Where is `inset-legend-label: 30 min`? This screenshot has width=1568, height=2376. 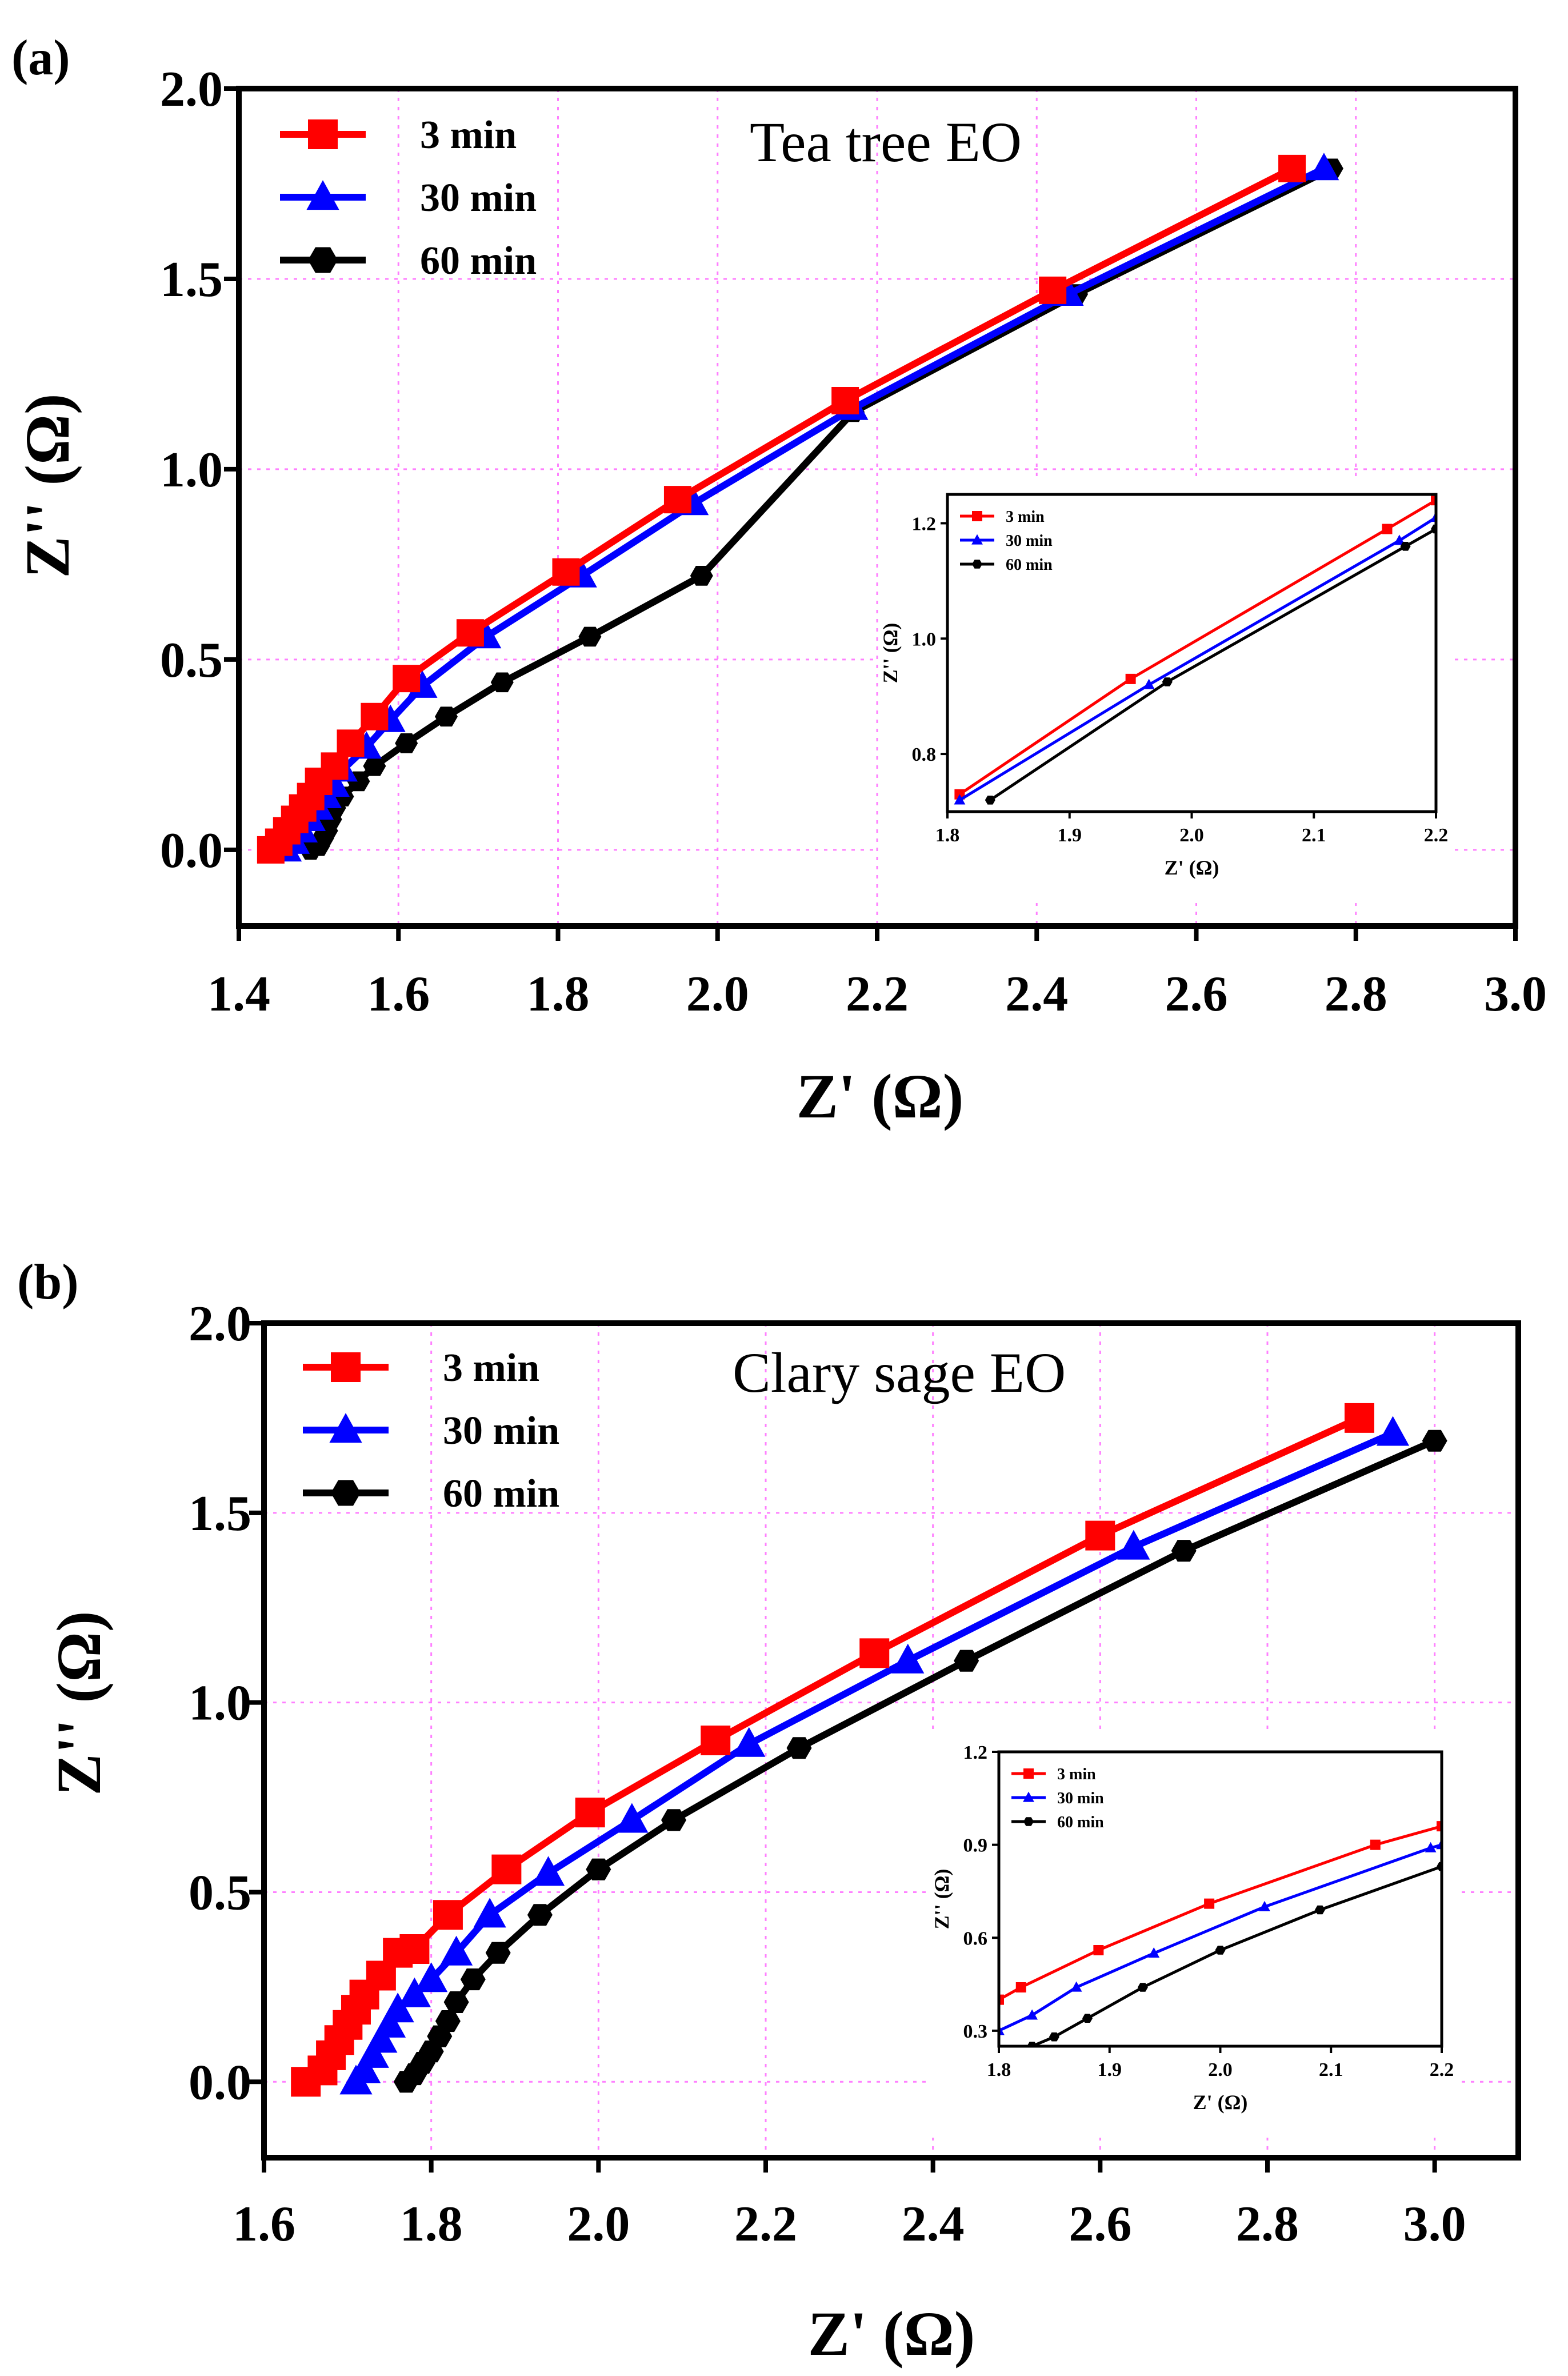
inset-legend-label: 30 min is located at coordinates (1080, 1798).